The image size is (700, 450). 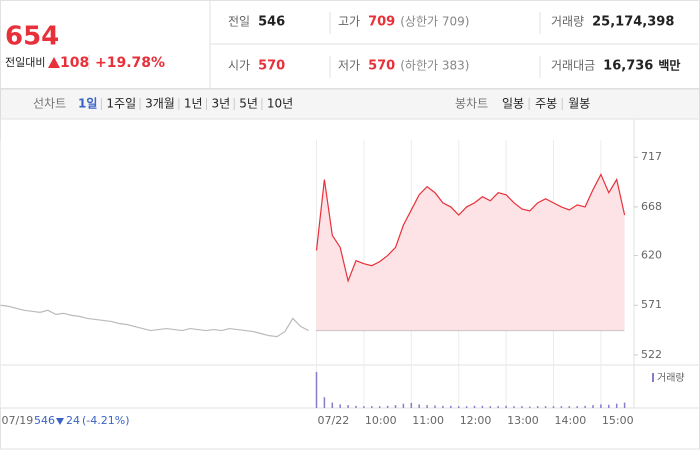 I want to click on change-rate: +19.78%, so click(x=130, y=63).